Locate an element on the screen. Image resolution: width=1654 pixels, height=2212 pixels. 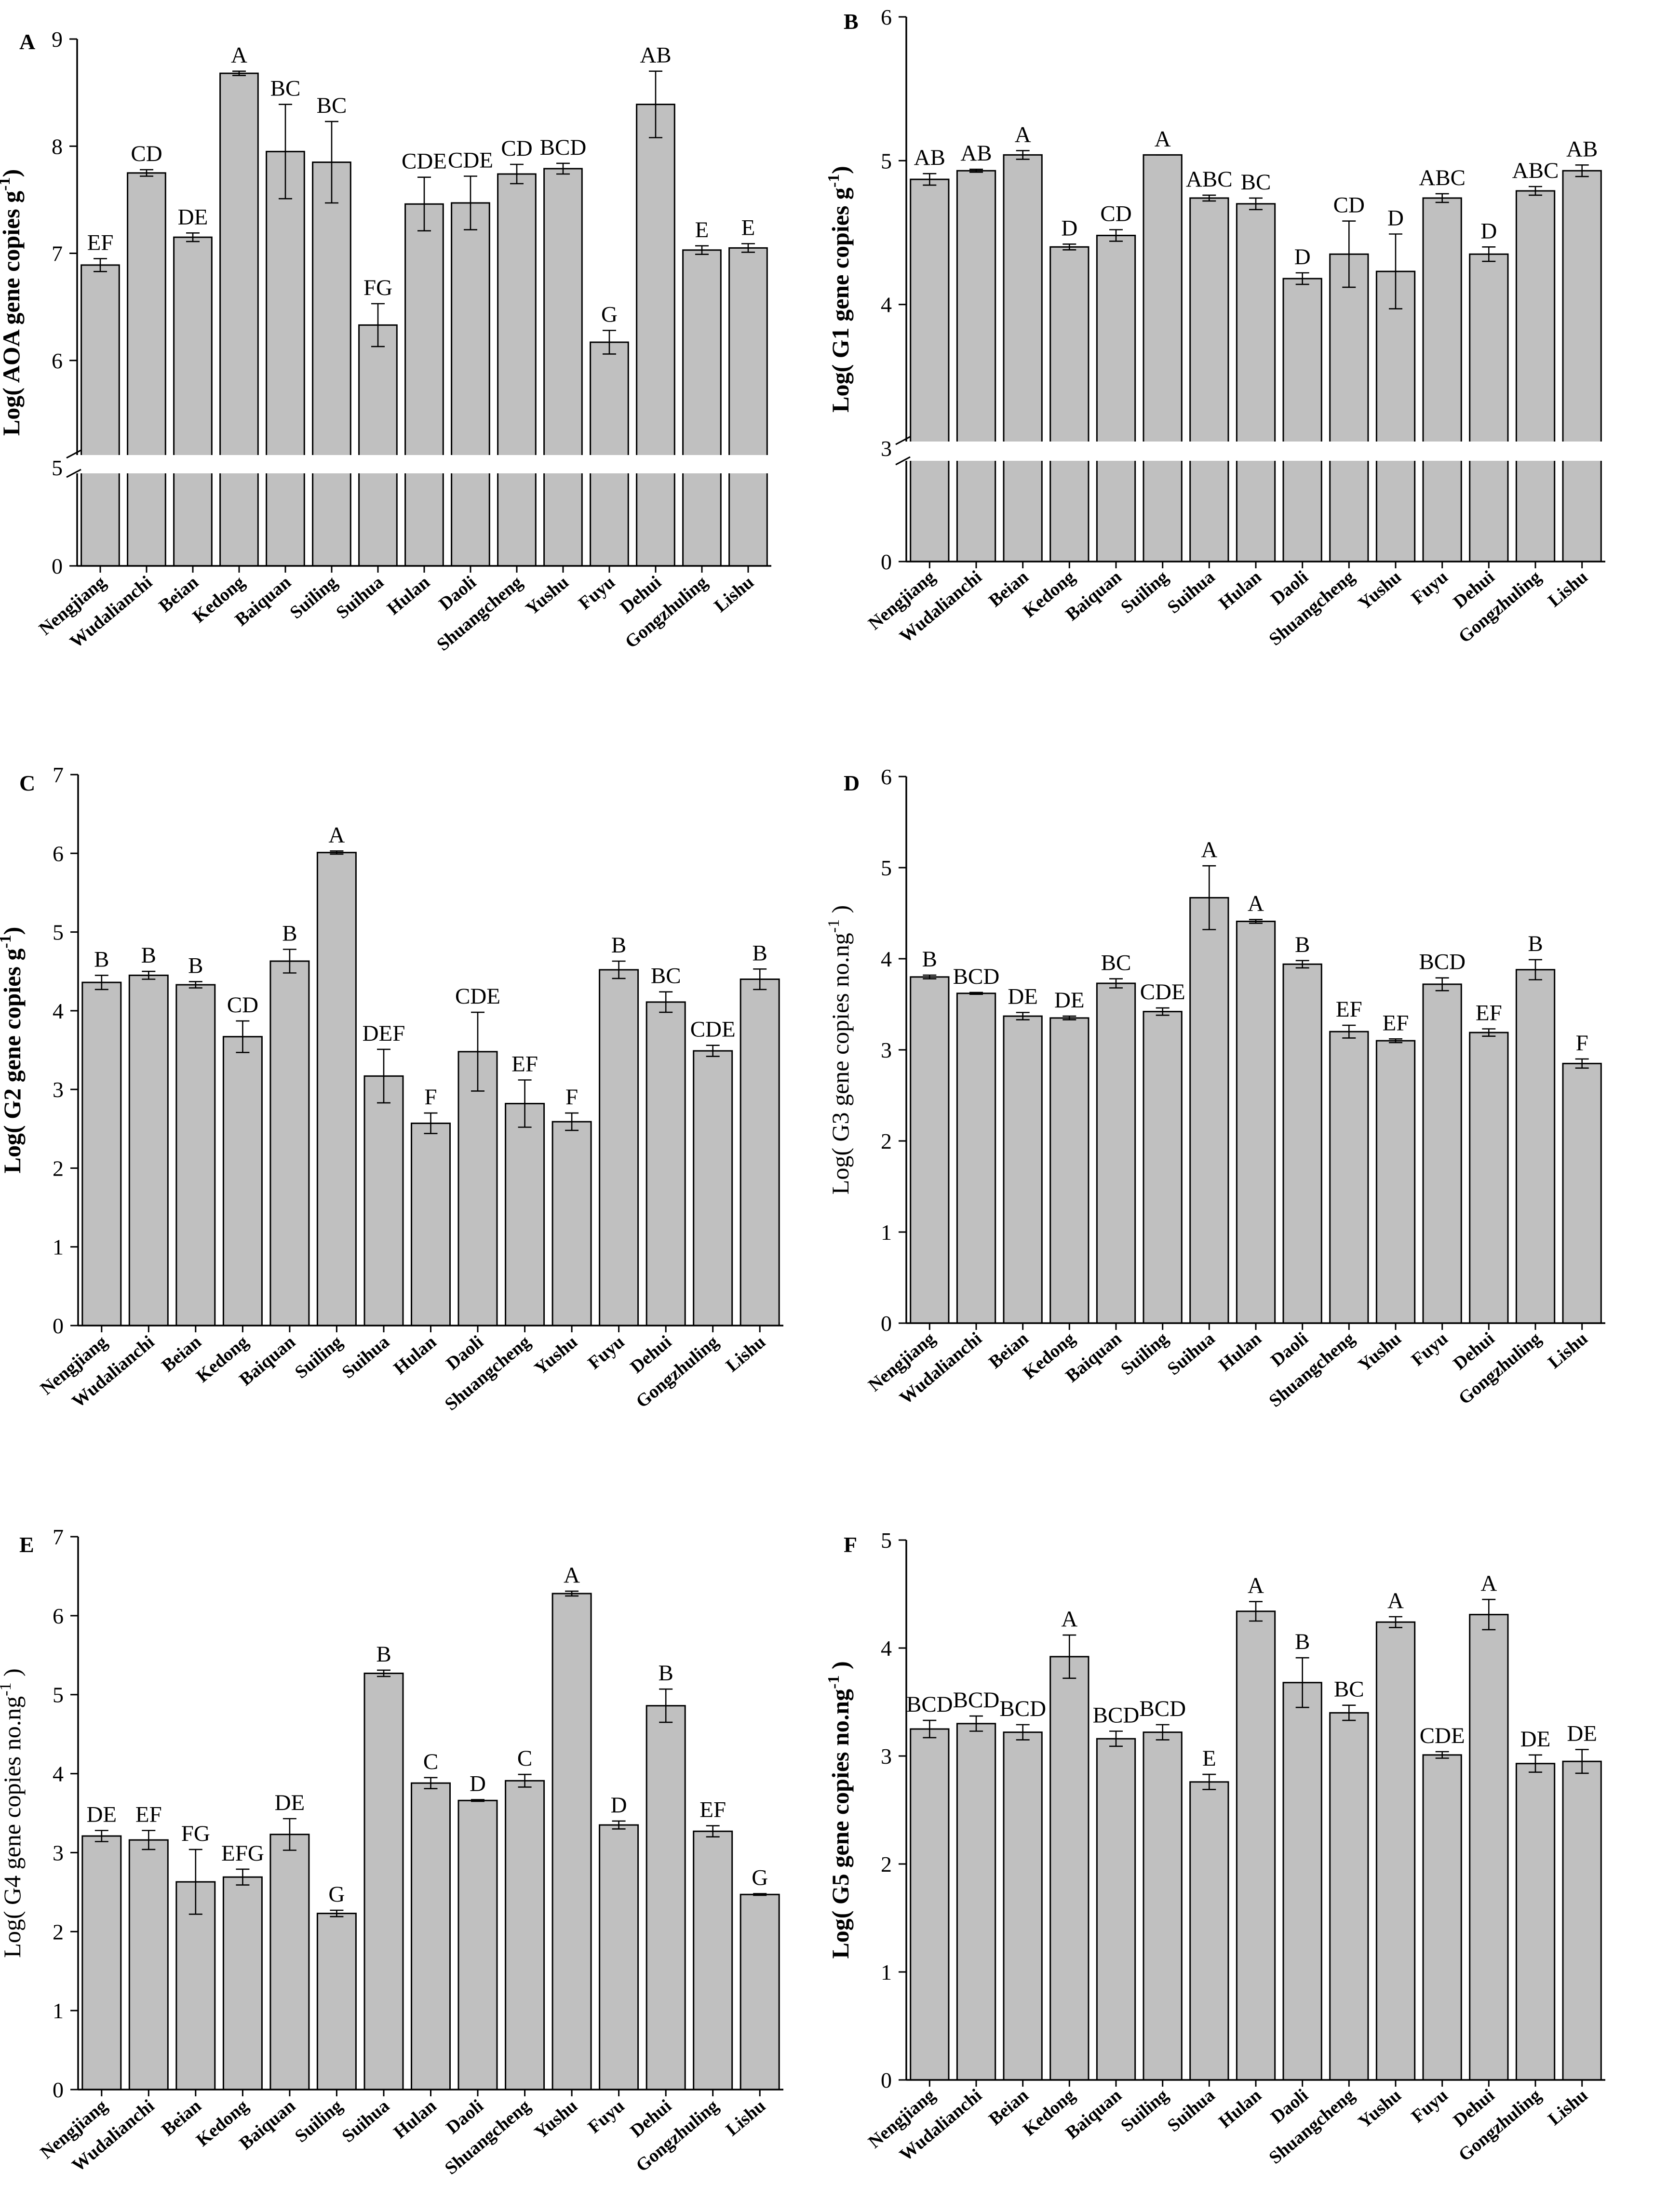
significance-letter: DEF is located at coordinates (384, 1033).